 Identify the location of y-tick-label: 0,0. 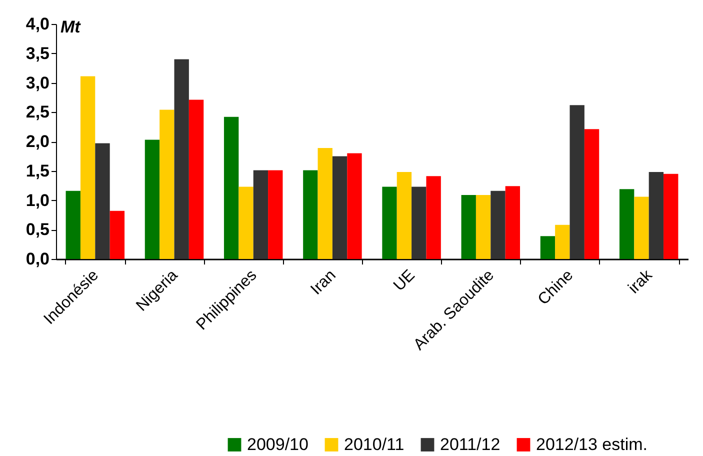
(38, 259).